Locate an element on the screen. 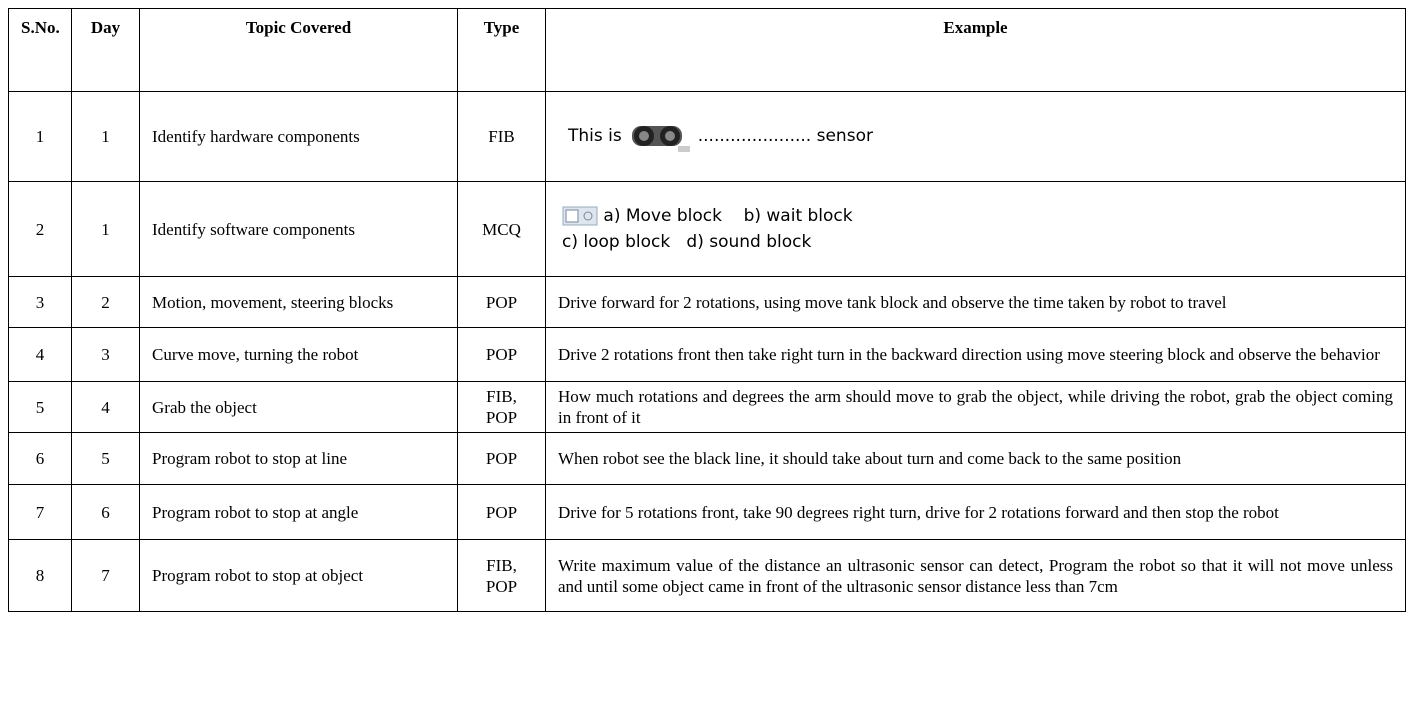  header-cell: Day is located at coordinates (105, 50).